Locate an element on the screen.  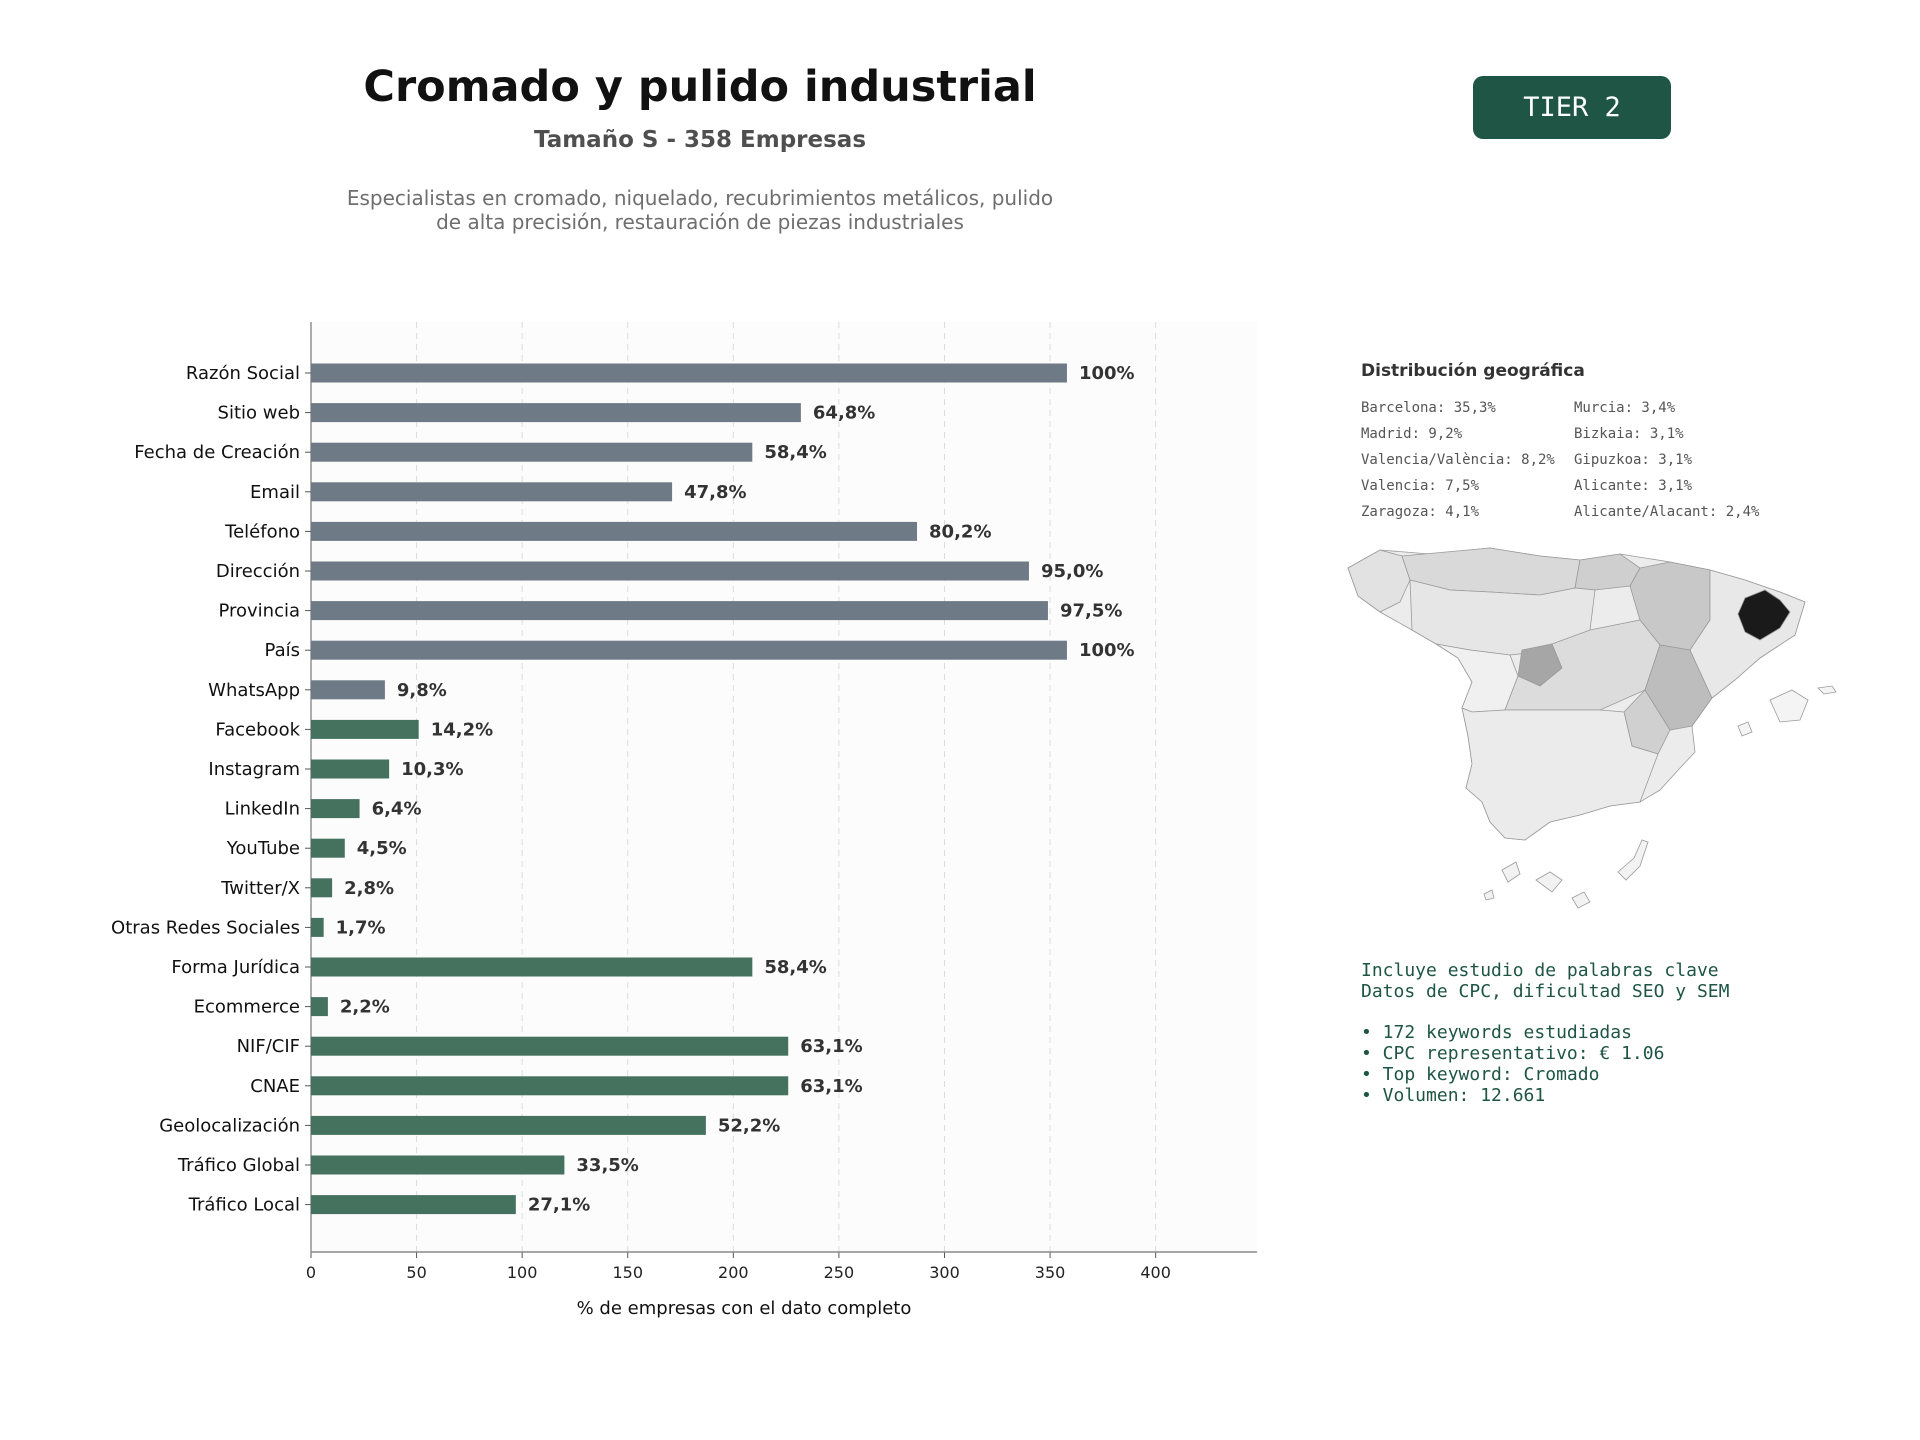
data-label: 9,8% is located at coordinates (422, 690).